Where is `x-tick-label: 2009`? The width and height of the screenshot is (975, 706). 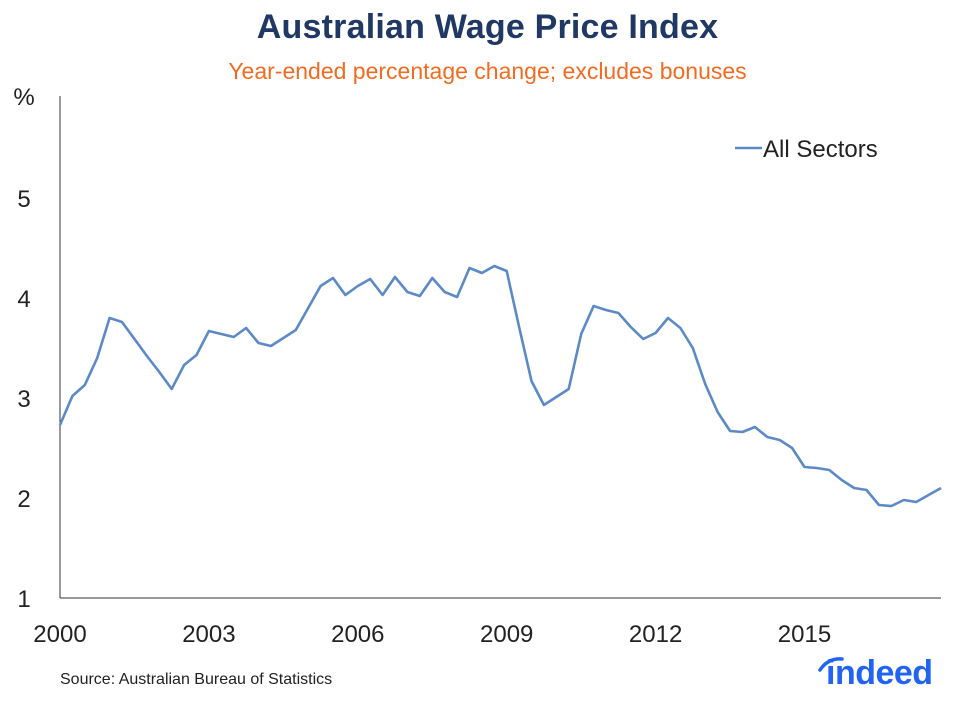 x-tick-label: 2009 is located at coordinates (506, 634).